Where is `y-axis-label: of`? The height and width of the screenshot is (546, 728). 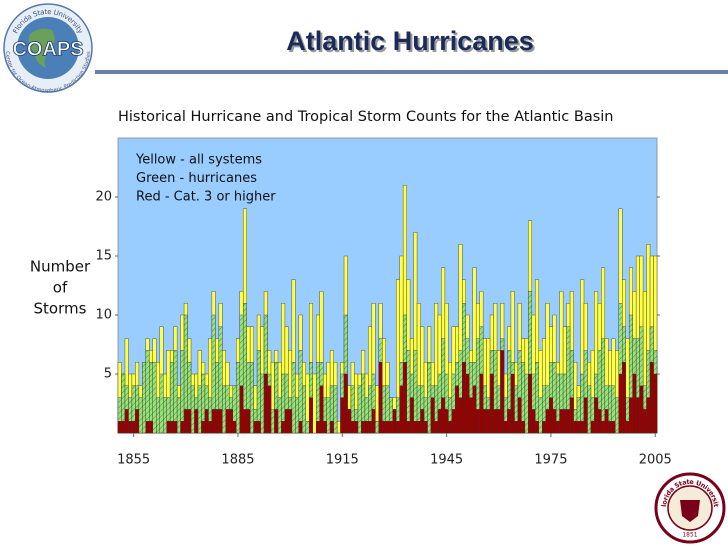
y-axis-label: of is located at coordinates (60, 288).